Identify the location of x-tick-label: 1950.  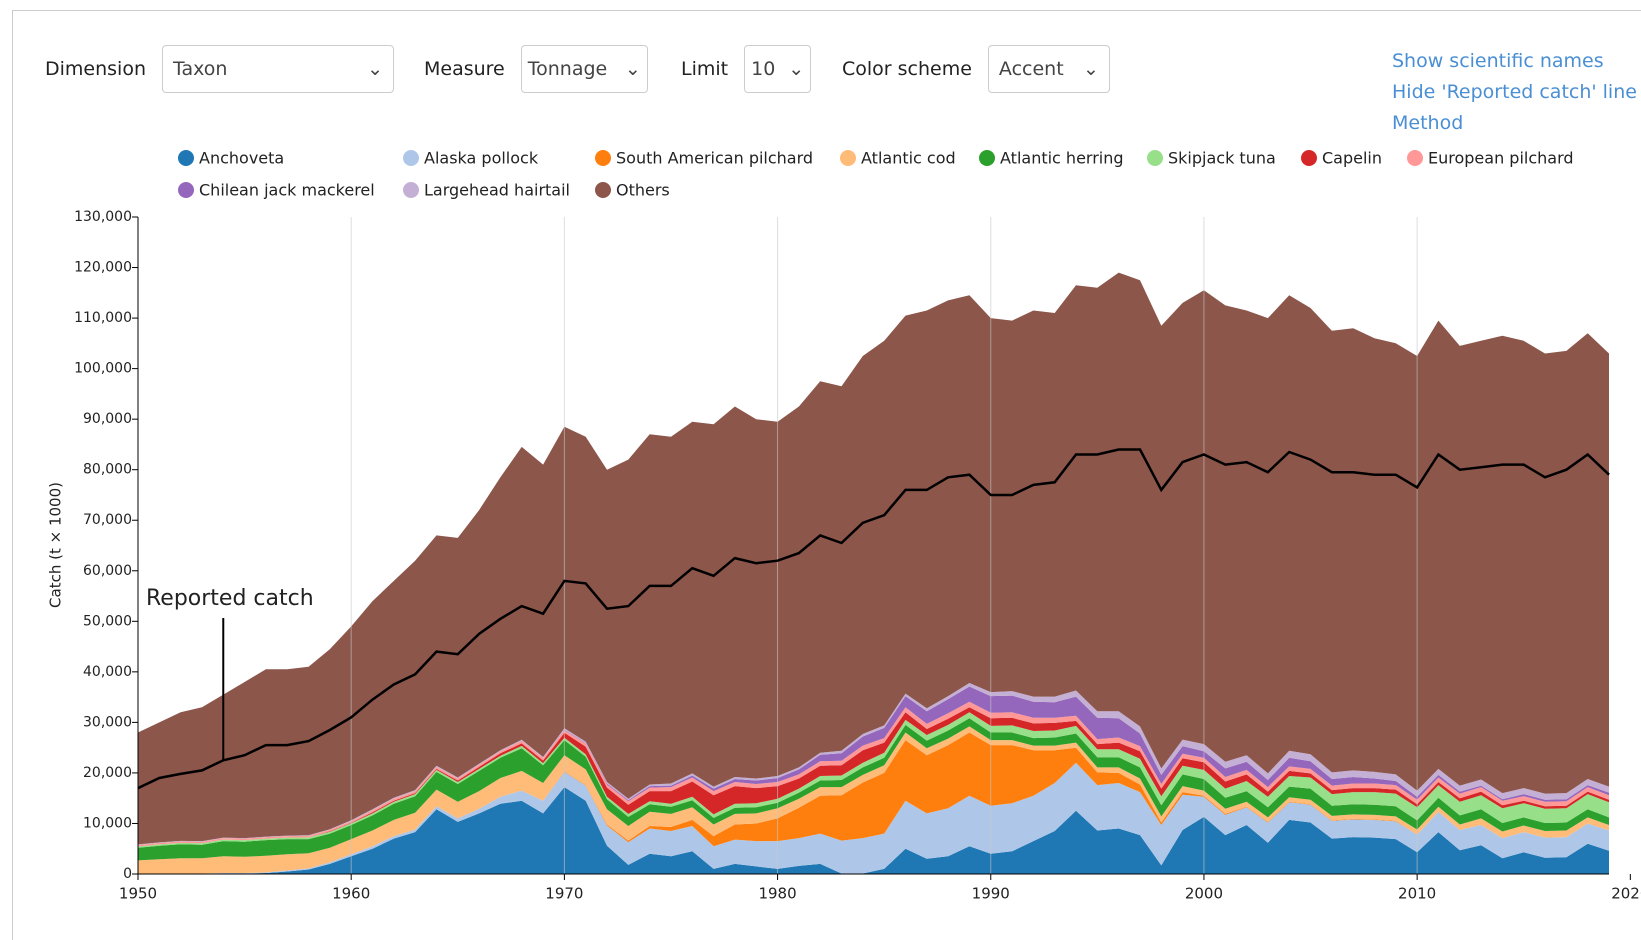
(138, 894).